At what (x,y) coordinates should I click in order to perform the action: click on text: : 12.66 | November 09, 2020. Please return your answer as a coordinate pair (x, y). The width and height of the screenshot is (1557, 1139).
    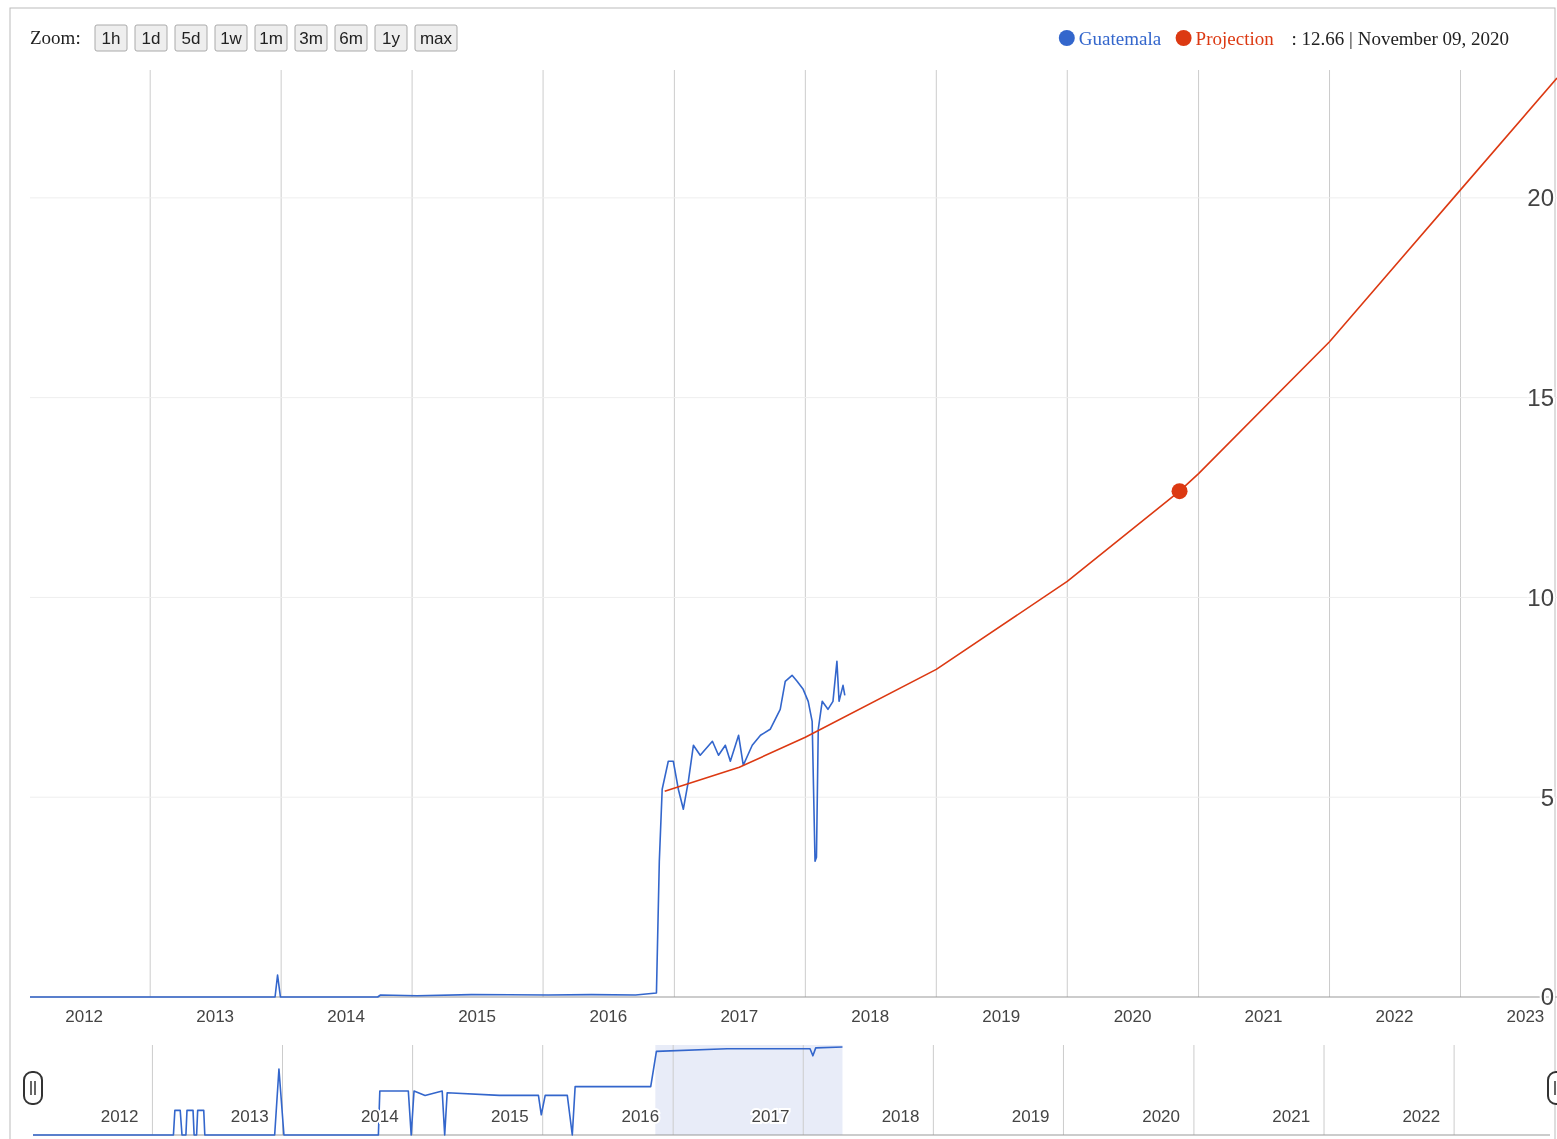
    Looking at the image, I should click on (1400, 38).